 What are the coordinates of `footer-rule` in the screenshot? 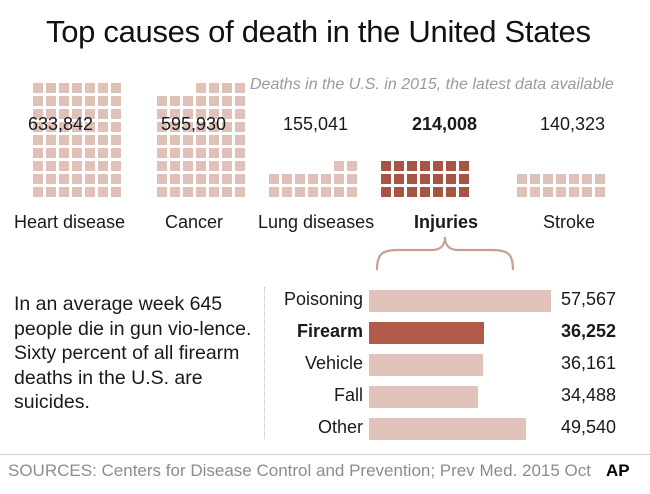 It's located at (325, 454).